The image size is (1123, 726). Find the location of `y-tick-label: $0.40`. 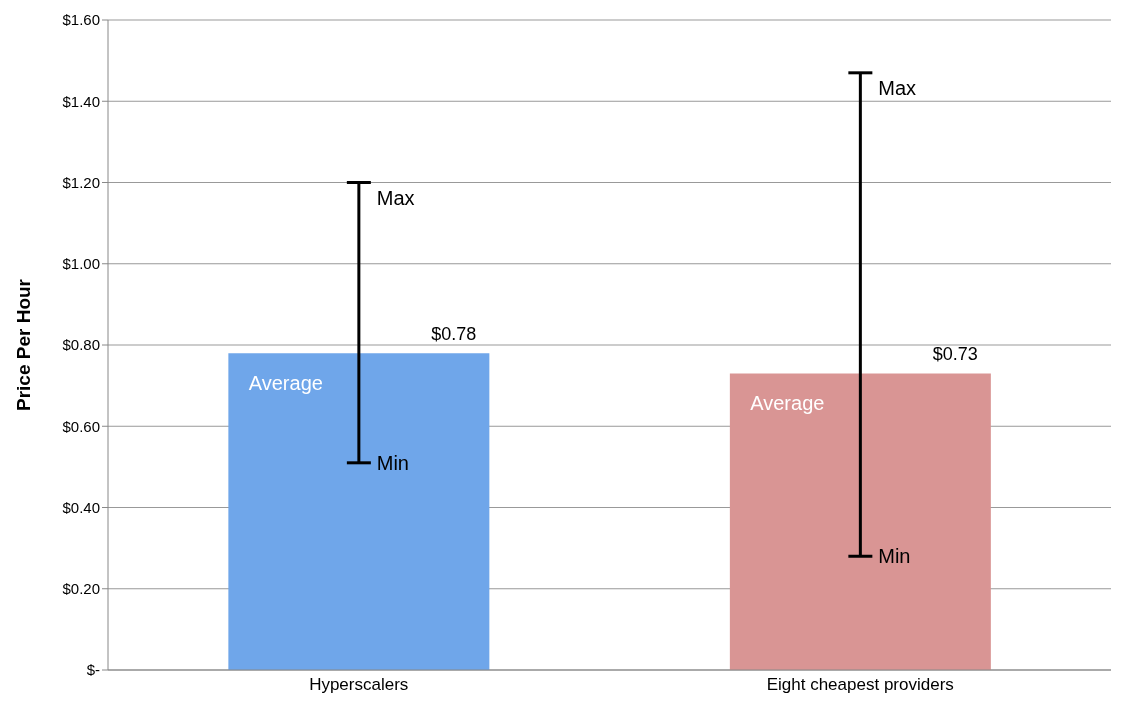

y-tick-label: $0.40 is located at coordinates (81, 507).